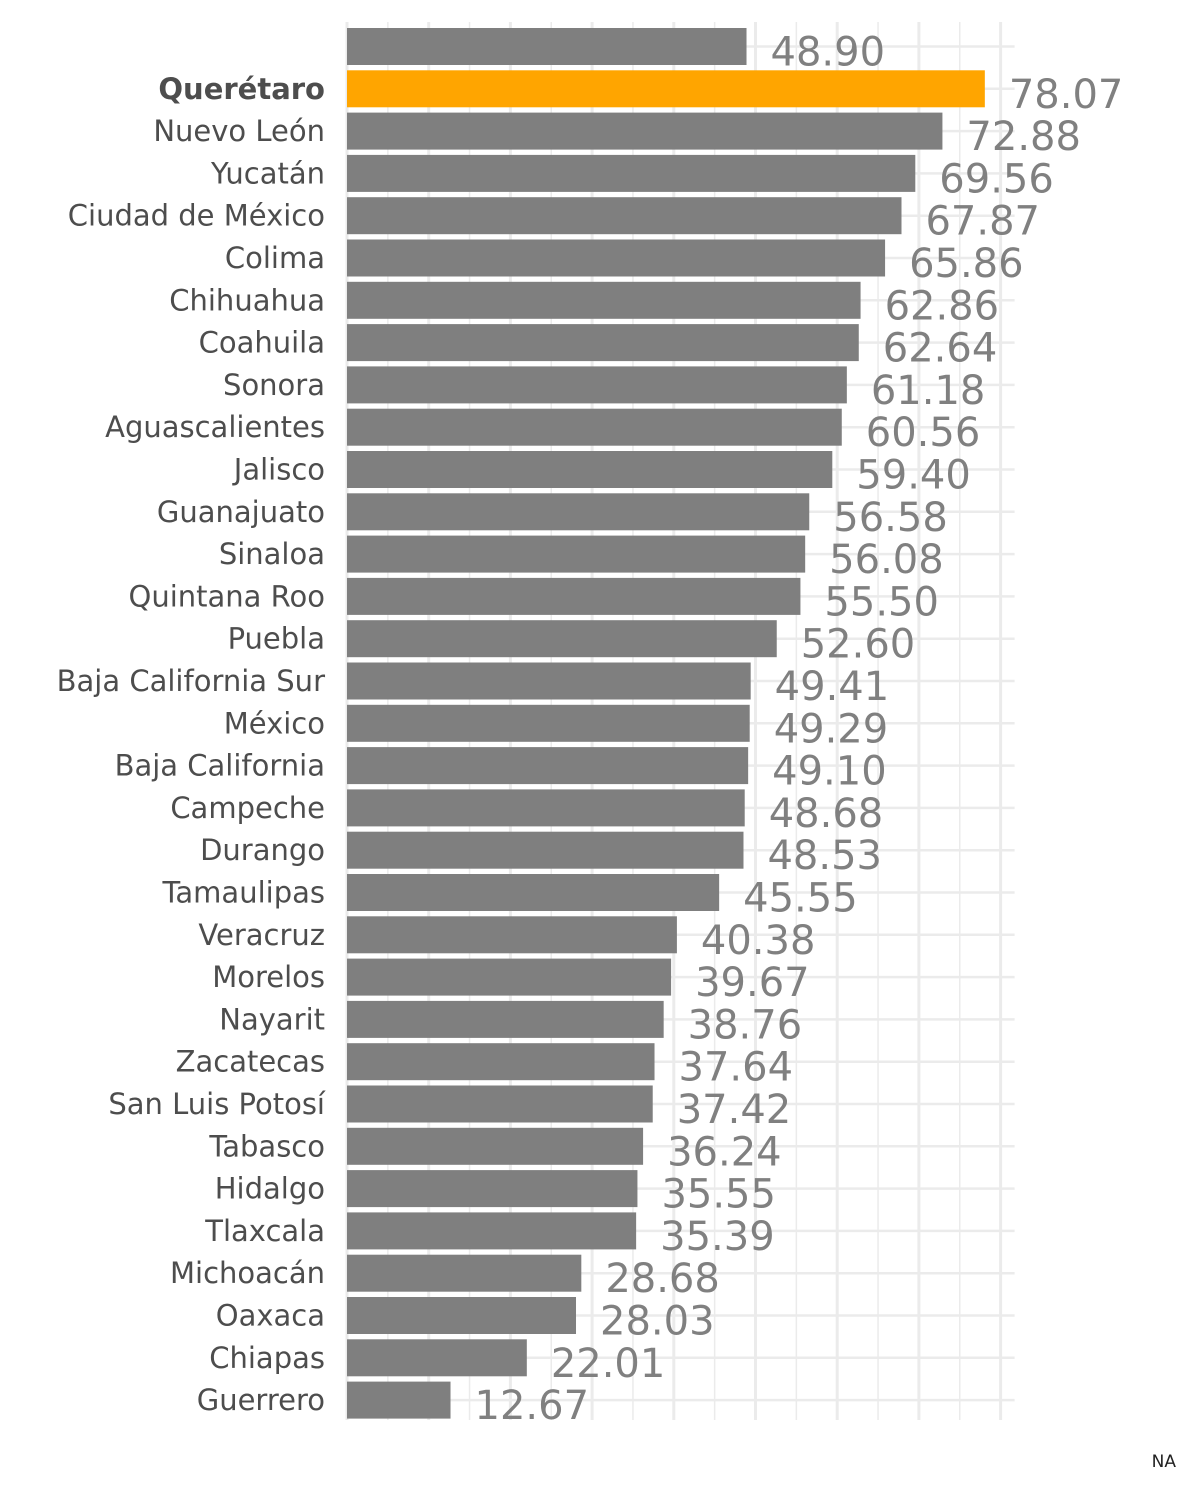 Image resolution: width=1200 pixels, height=1500 pixels. Describe the element at coordinates (724, 1152) in the screenshot. I see `value-label: 36.24` at that location.